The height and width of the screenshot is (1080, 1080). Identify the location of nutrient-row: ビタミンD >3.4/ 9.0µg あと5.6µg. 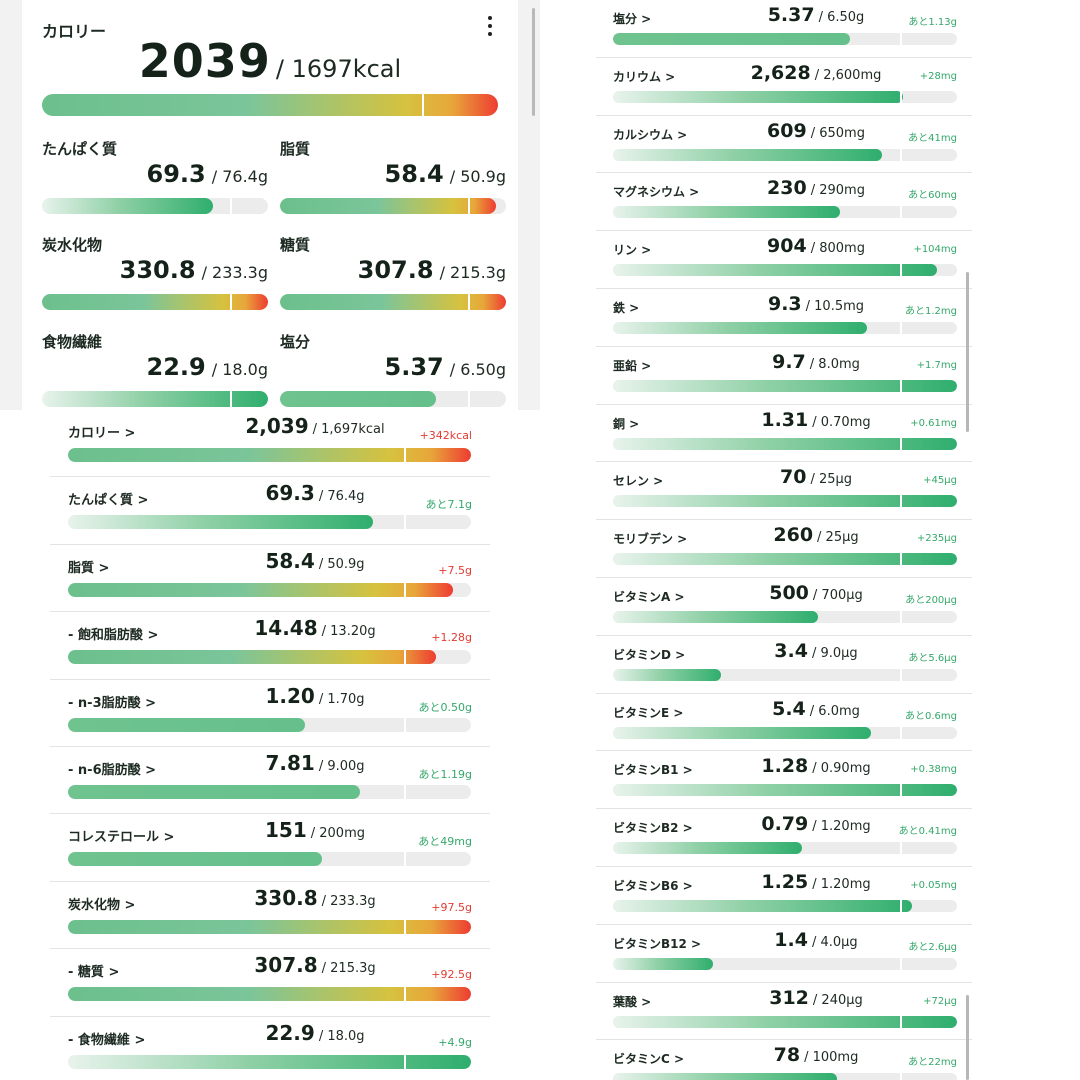
(784, 665).